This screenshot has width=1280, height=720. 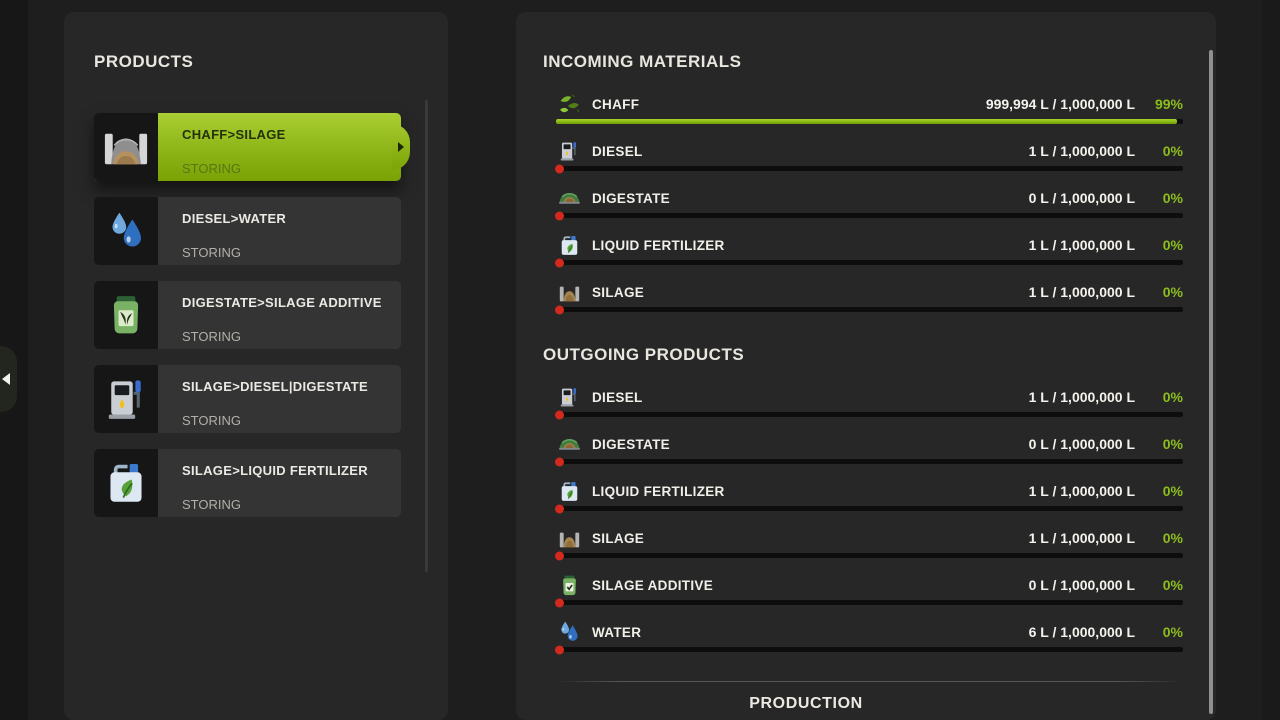 What do you see at coordinates (249, 147) in the screenshot?
I see `product-item-chaff-silage: CHAFF>SILAGE STORING` at bounding box center [249, 147].